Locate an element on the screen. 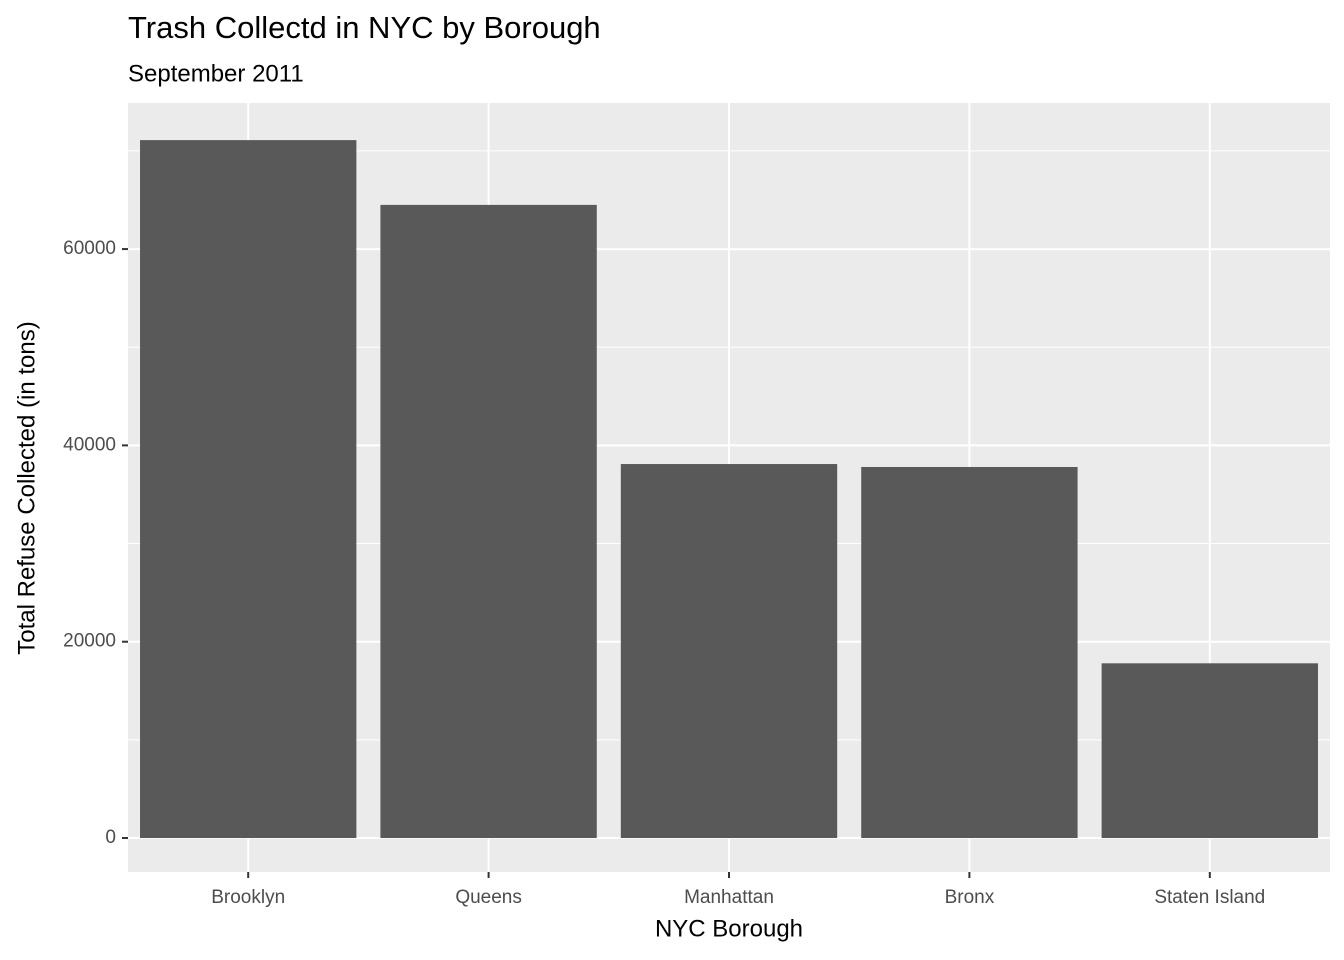  chart-title: Trash Collectd in NYC by Borough is located at coordinates (364, 27).